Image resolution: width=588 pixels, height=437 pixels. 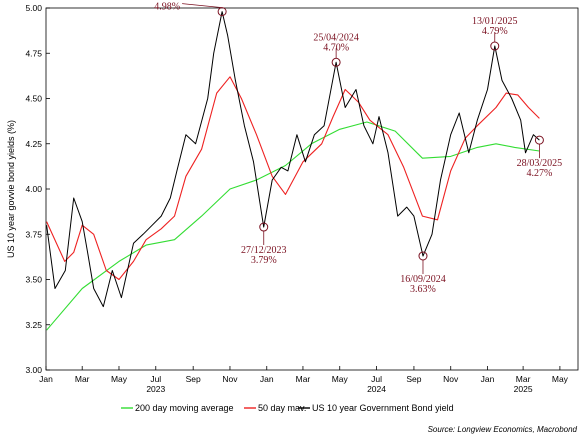 What do you see at coordinates (503, 429) in the screenshot?
I see `source-note: Source: Longview Economics, Macrobond` at bounding box center [503, 429].